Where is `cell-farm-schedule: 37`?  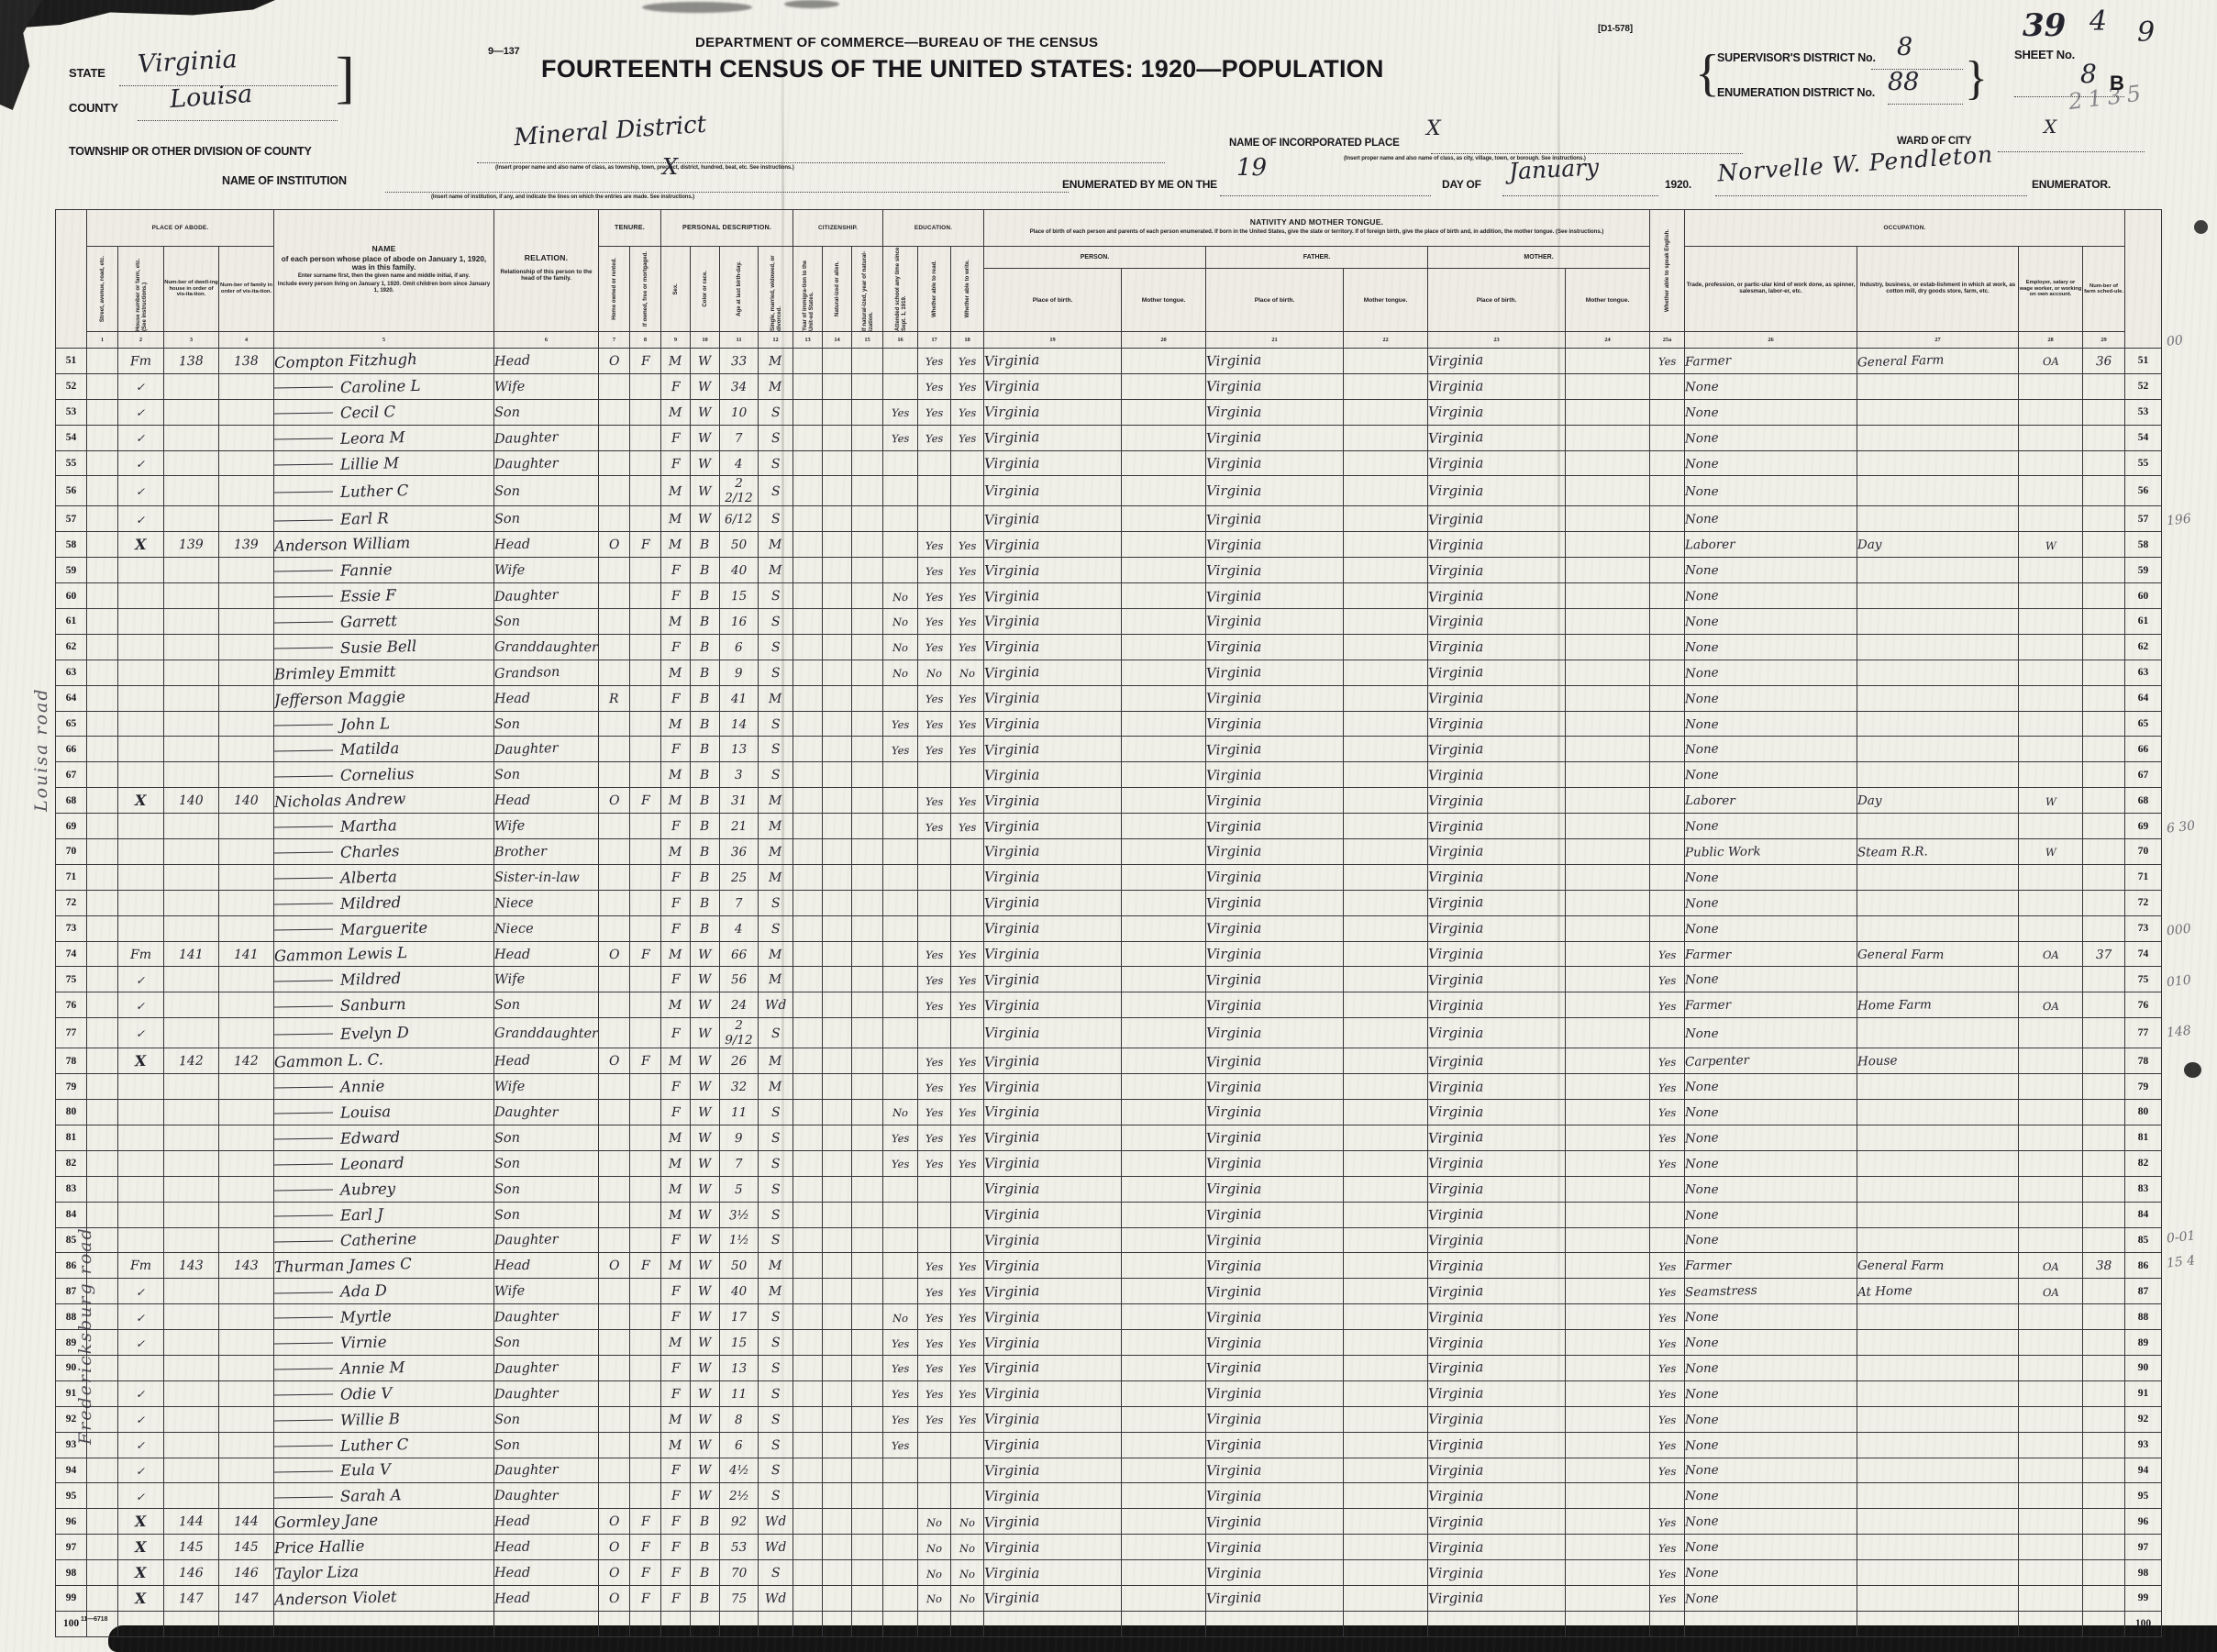
cell-farm-schedule: 37 is located at coordinates (2104, 954).